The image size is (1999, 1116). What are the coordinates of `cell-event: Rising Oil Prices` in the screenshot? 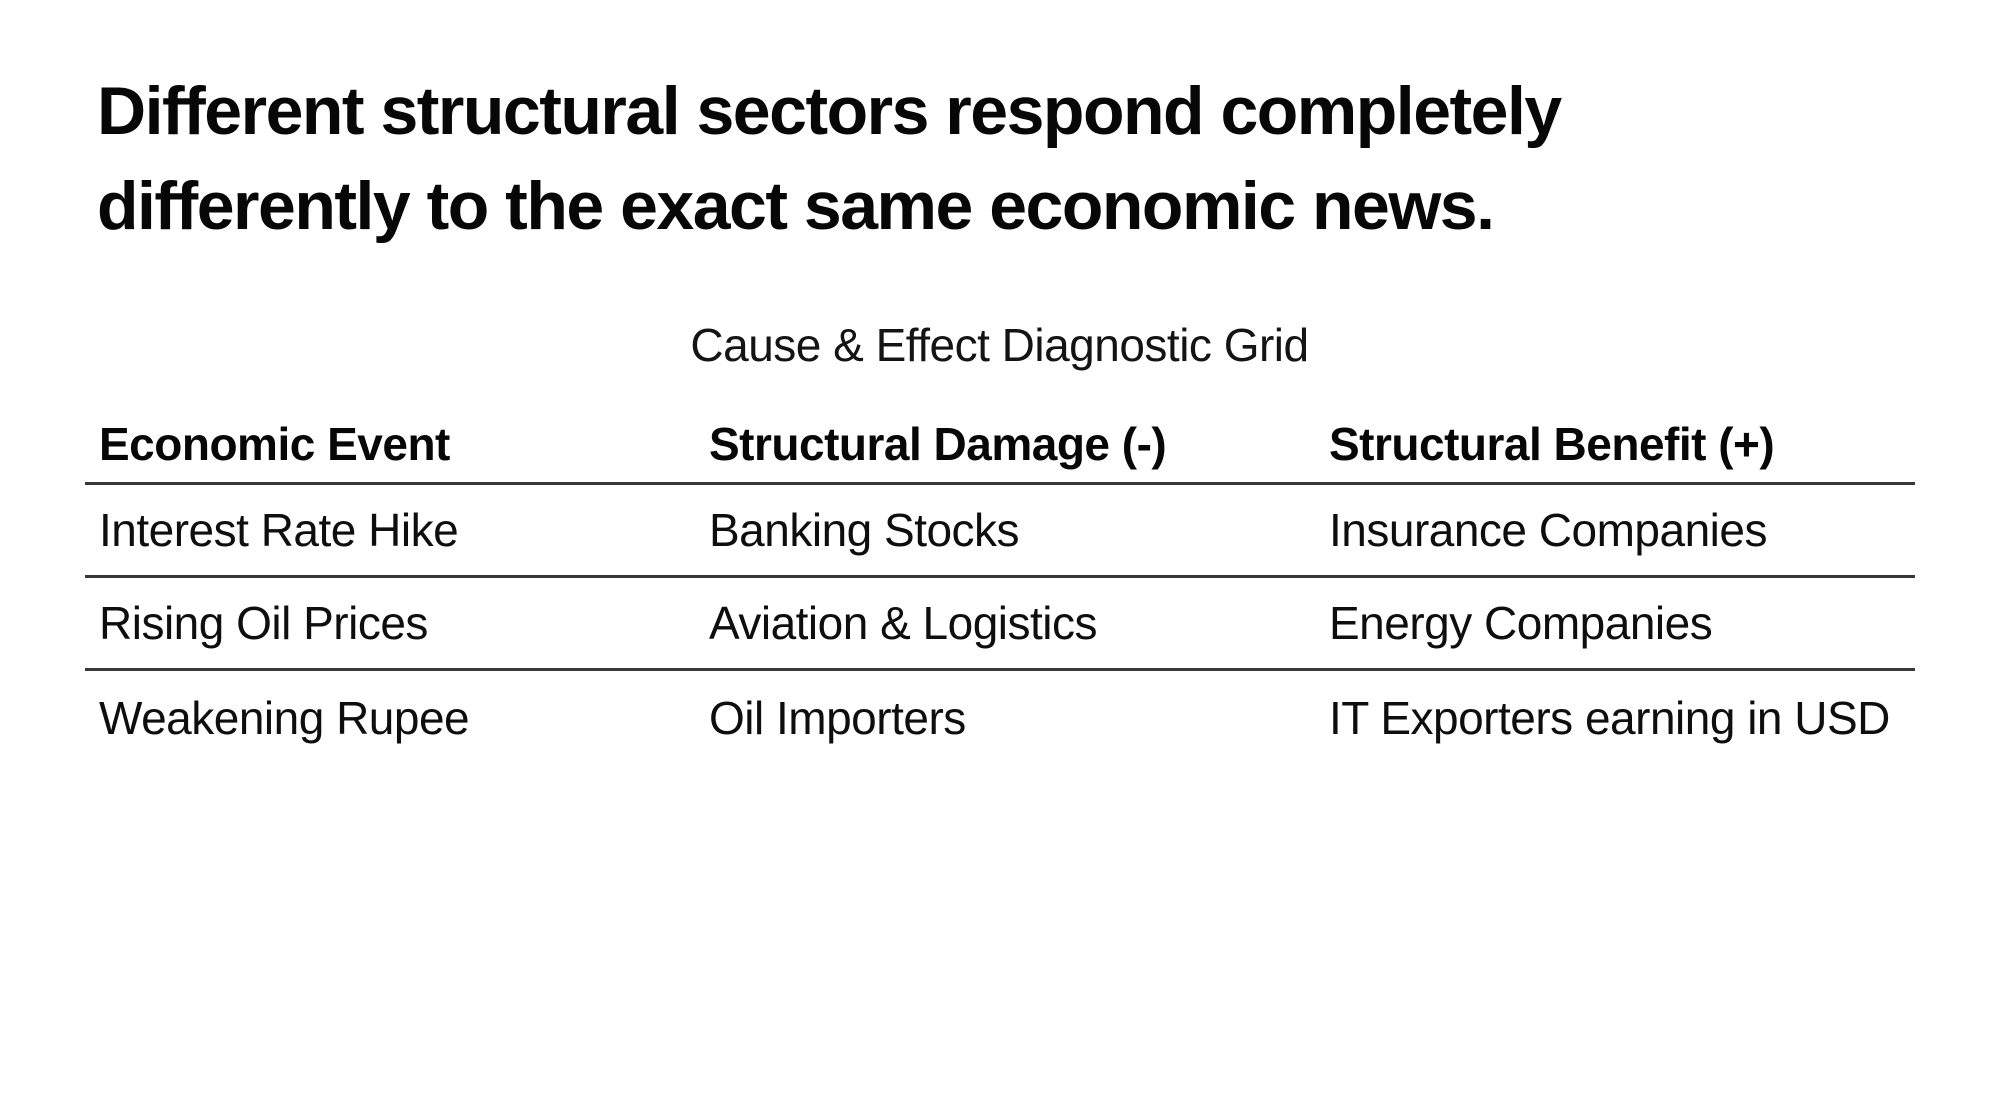 It's located at (263, 623).